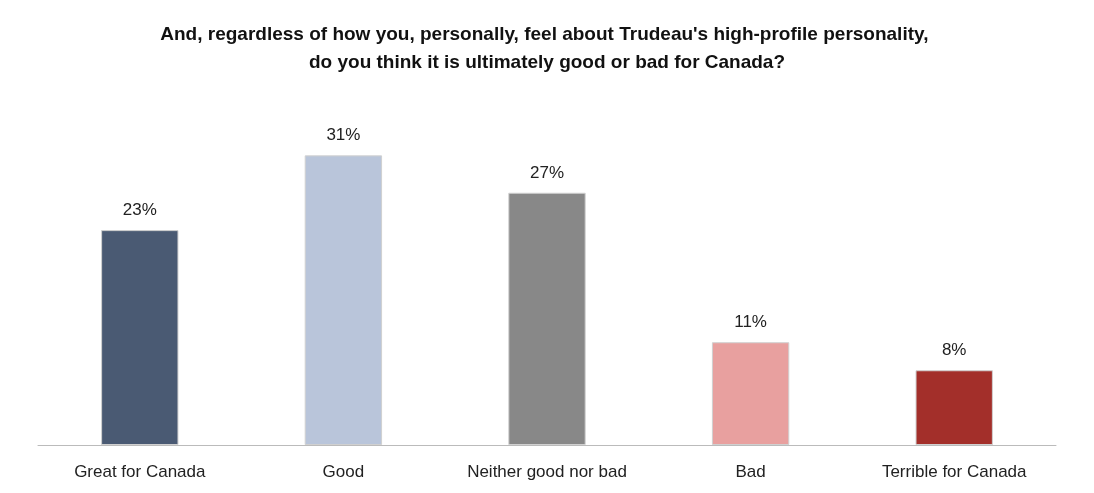 This screenshot has height=493, width=1094. What do you see at coordinates (954, 350) in the screenshot?
I see `data-label: 8%` at bounding box center [954, 350].